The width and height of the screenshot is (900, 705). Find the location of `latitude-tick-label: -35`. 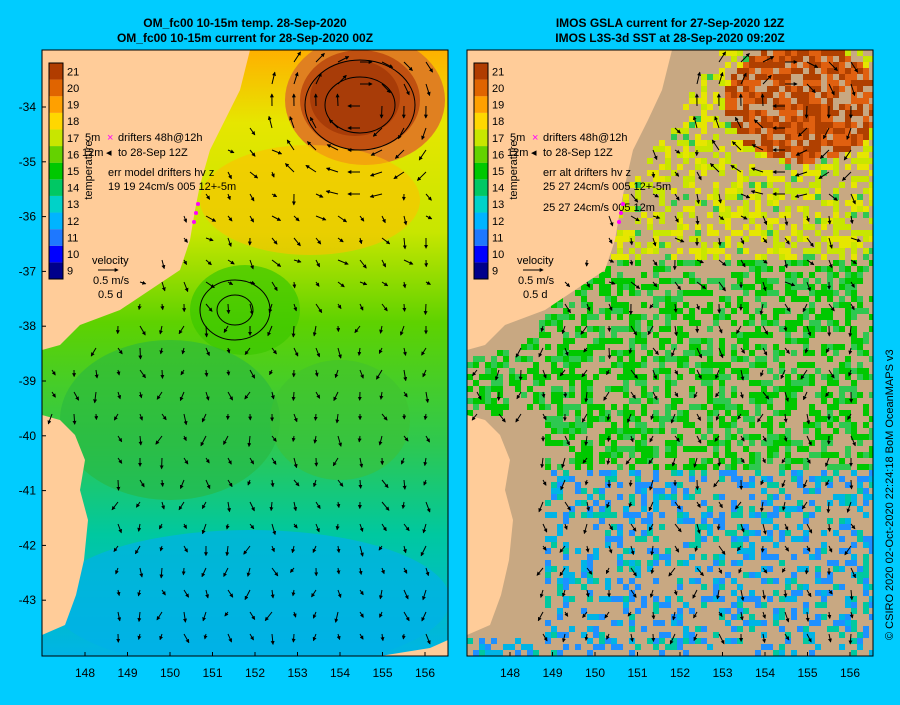

latitude-tick-label: -35 is located at coordinates (28, 162).